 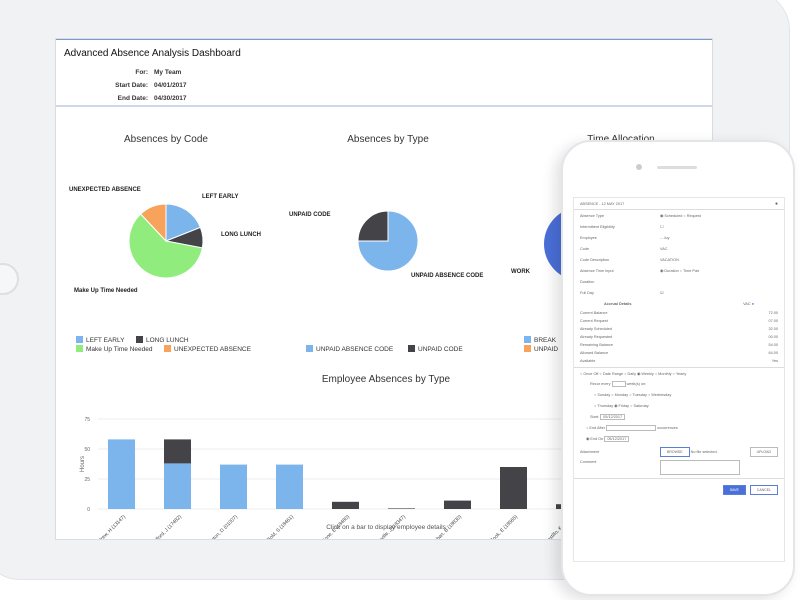 What do you see at coordinates (540, 340) in the screenshot?
I see `legend-item: BREAK` at bounding box center [540, 340].